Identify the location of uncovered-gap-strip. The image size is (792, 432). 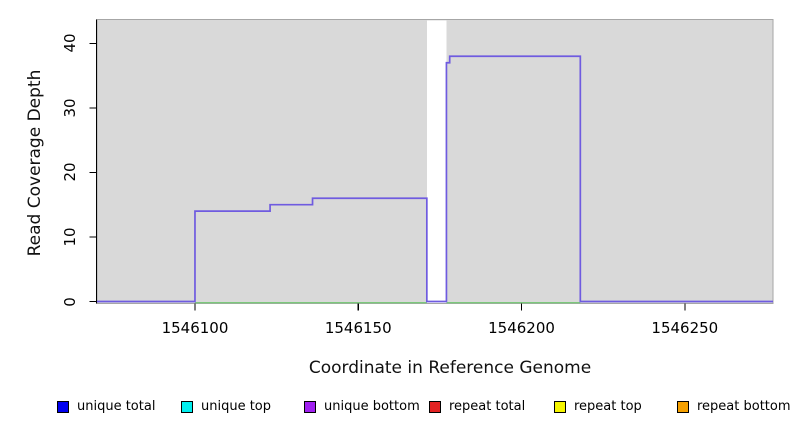
(436, 162).